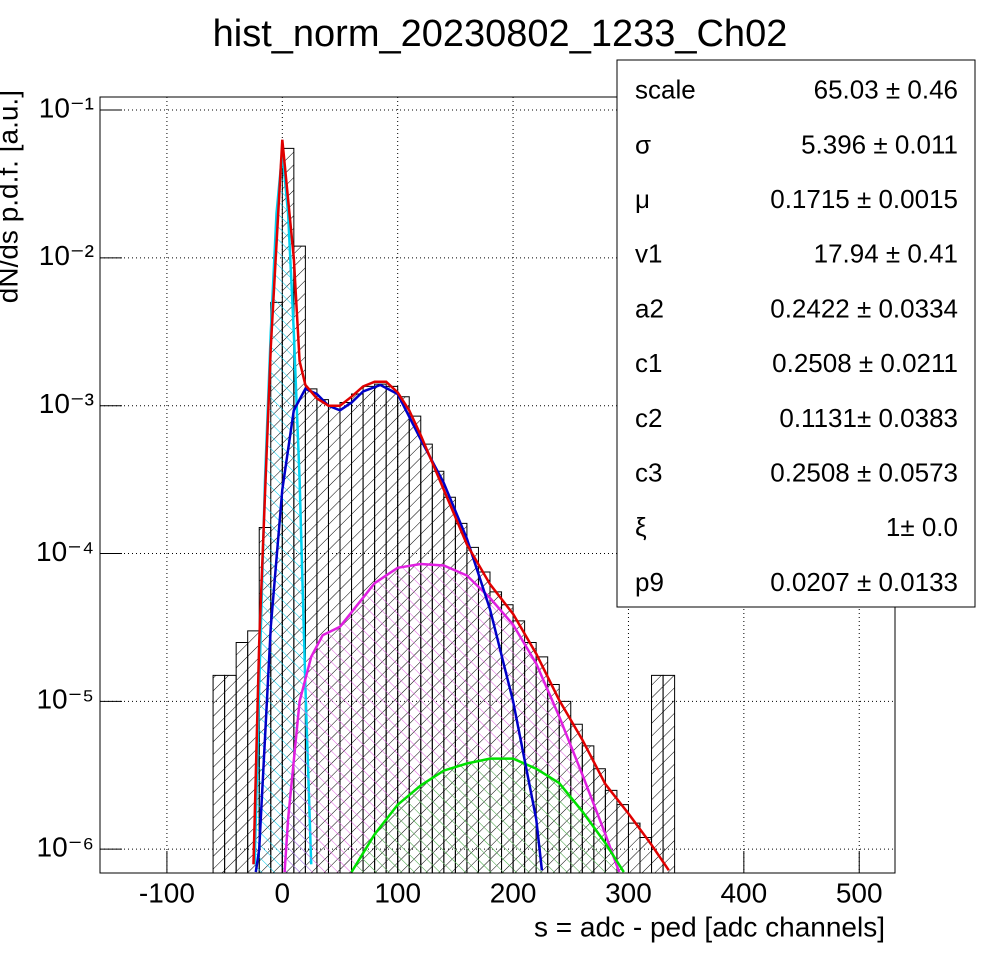 The height and width of the screenshot is (972, 996). What do you see at coordinates (709, 926) in the screenshot?
I see `x-axis-label: s = adc - ped [adc channels]` at bounding box center [709, 926].